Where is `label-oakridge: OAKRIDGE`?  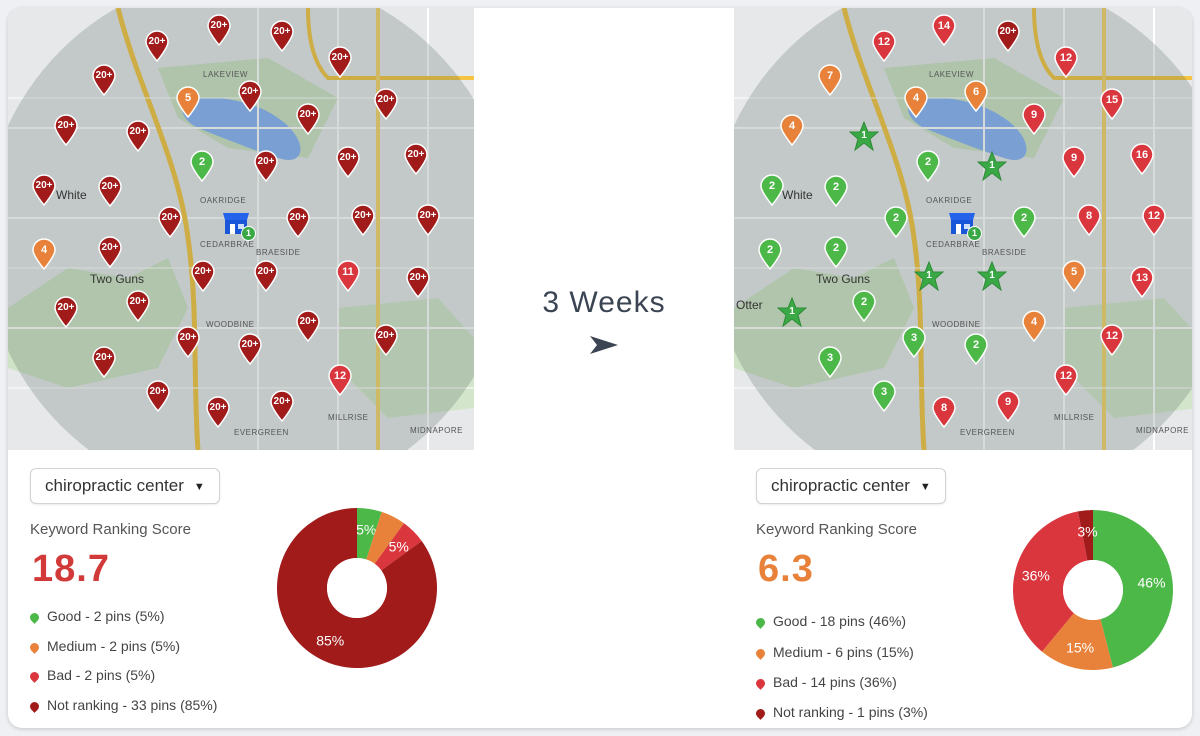 label-oakridge: OAKRIDGE is located at coordinates (223, 200).